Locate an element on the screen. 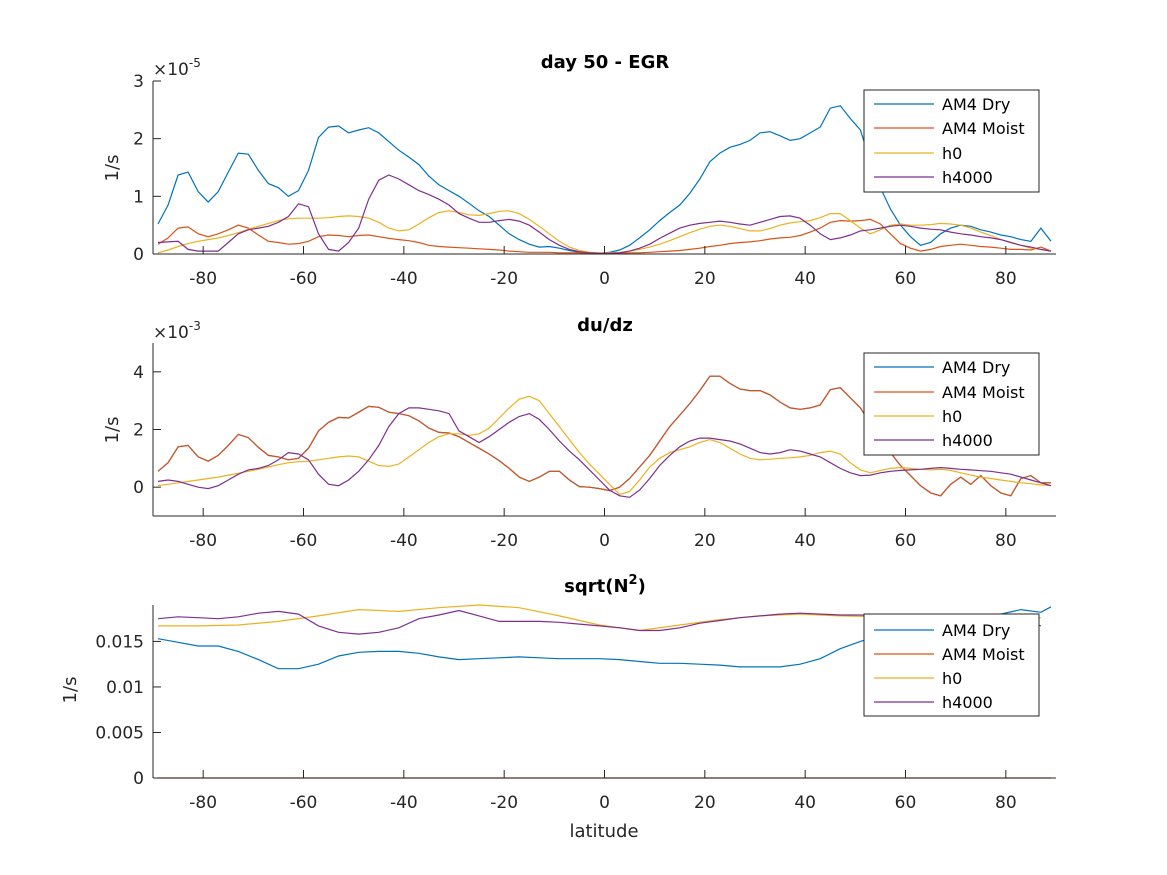  y-tick-label: 3 is located at coordinates (138, 82).